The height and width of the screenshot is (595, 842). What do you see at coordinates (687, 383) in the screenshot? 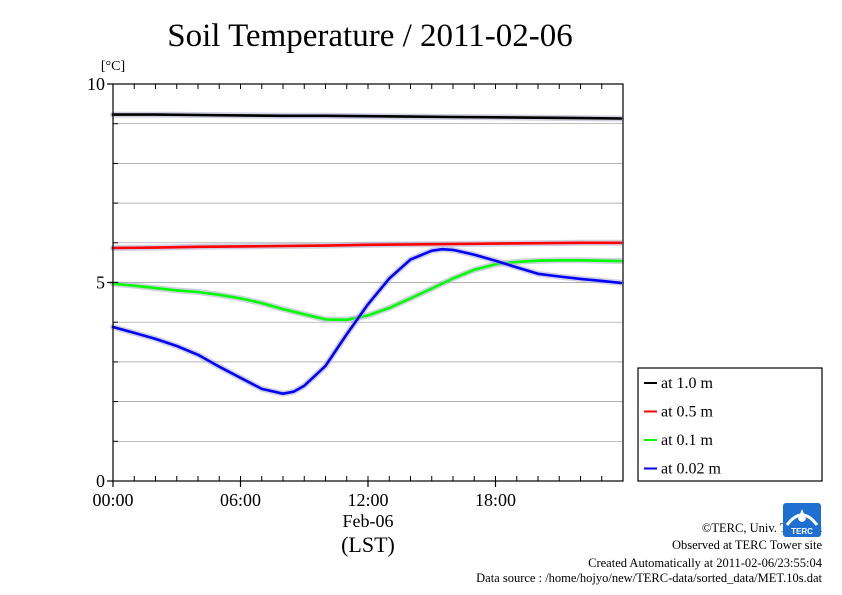
I see `legend-label: at 1.0 m` at bounding box center [687, 383].